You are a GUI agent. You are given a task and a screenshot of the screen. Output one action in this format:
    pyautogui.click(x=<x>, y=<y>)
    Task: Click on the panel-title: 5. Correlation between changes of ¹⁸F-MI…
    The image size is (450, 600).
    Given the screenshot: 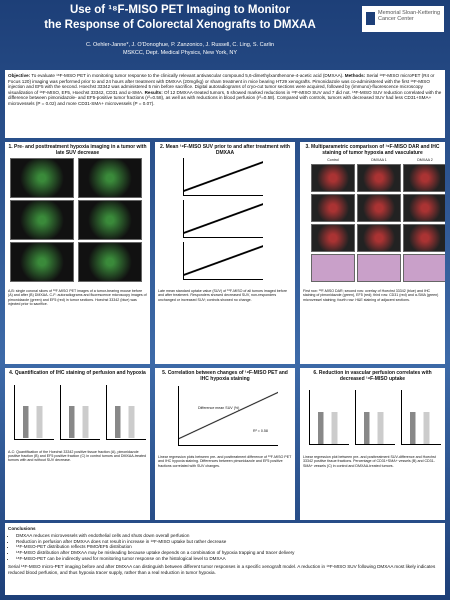 What is the action you would take?
    pyautogui.click(x=225, y=376)
    